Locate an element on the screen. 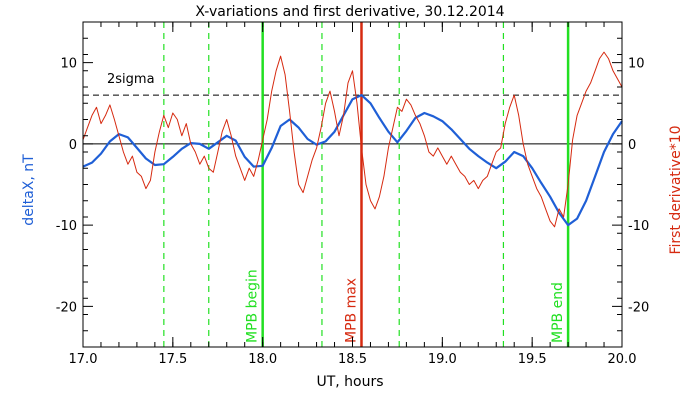 The height and width of the screenshot is (400, 700). y-tick-label-left-0: 10 is located at coordinates (68, 64).